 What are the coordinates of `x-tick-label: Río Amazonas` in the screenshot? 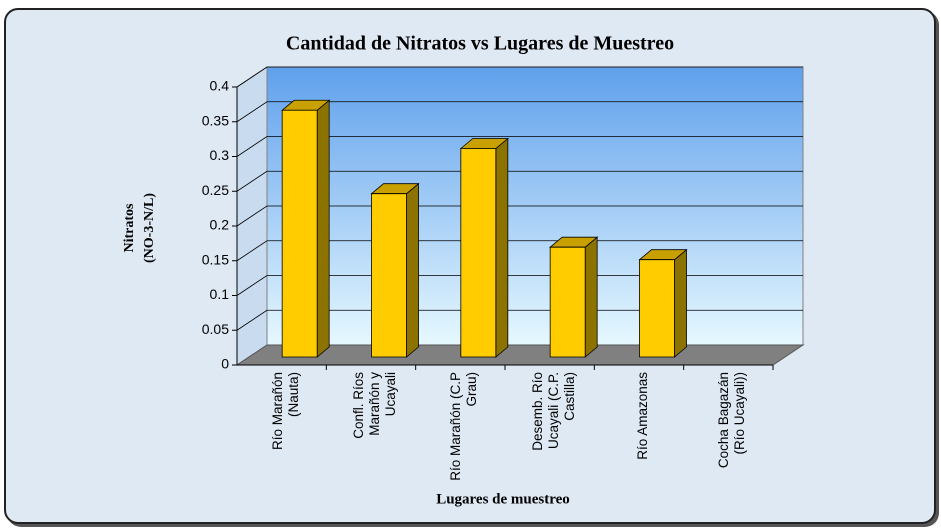 It's located at (642, 416).